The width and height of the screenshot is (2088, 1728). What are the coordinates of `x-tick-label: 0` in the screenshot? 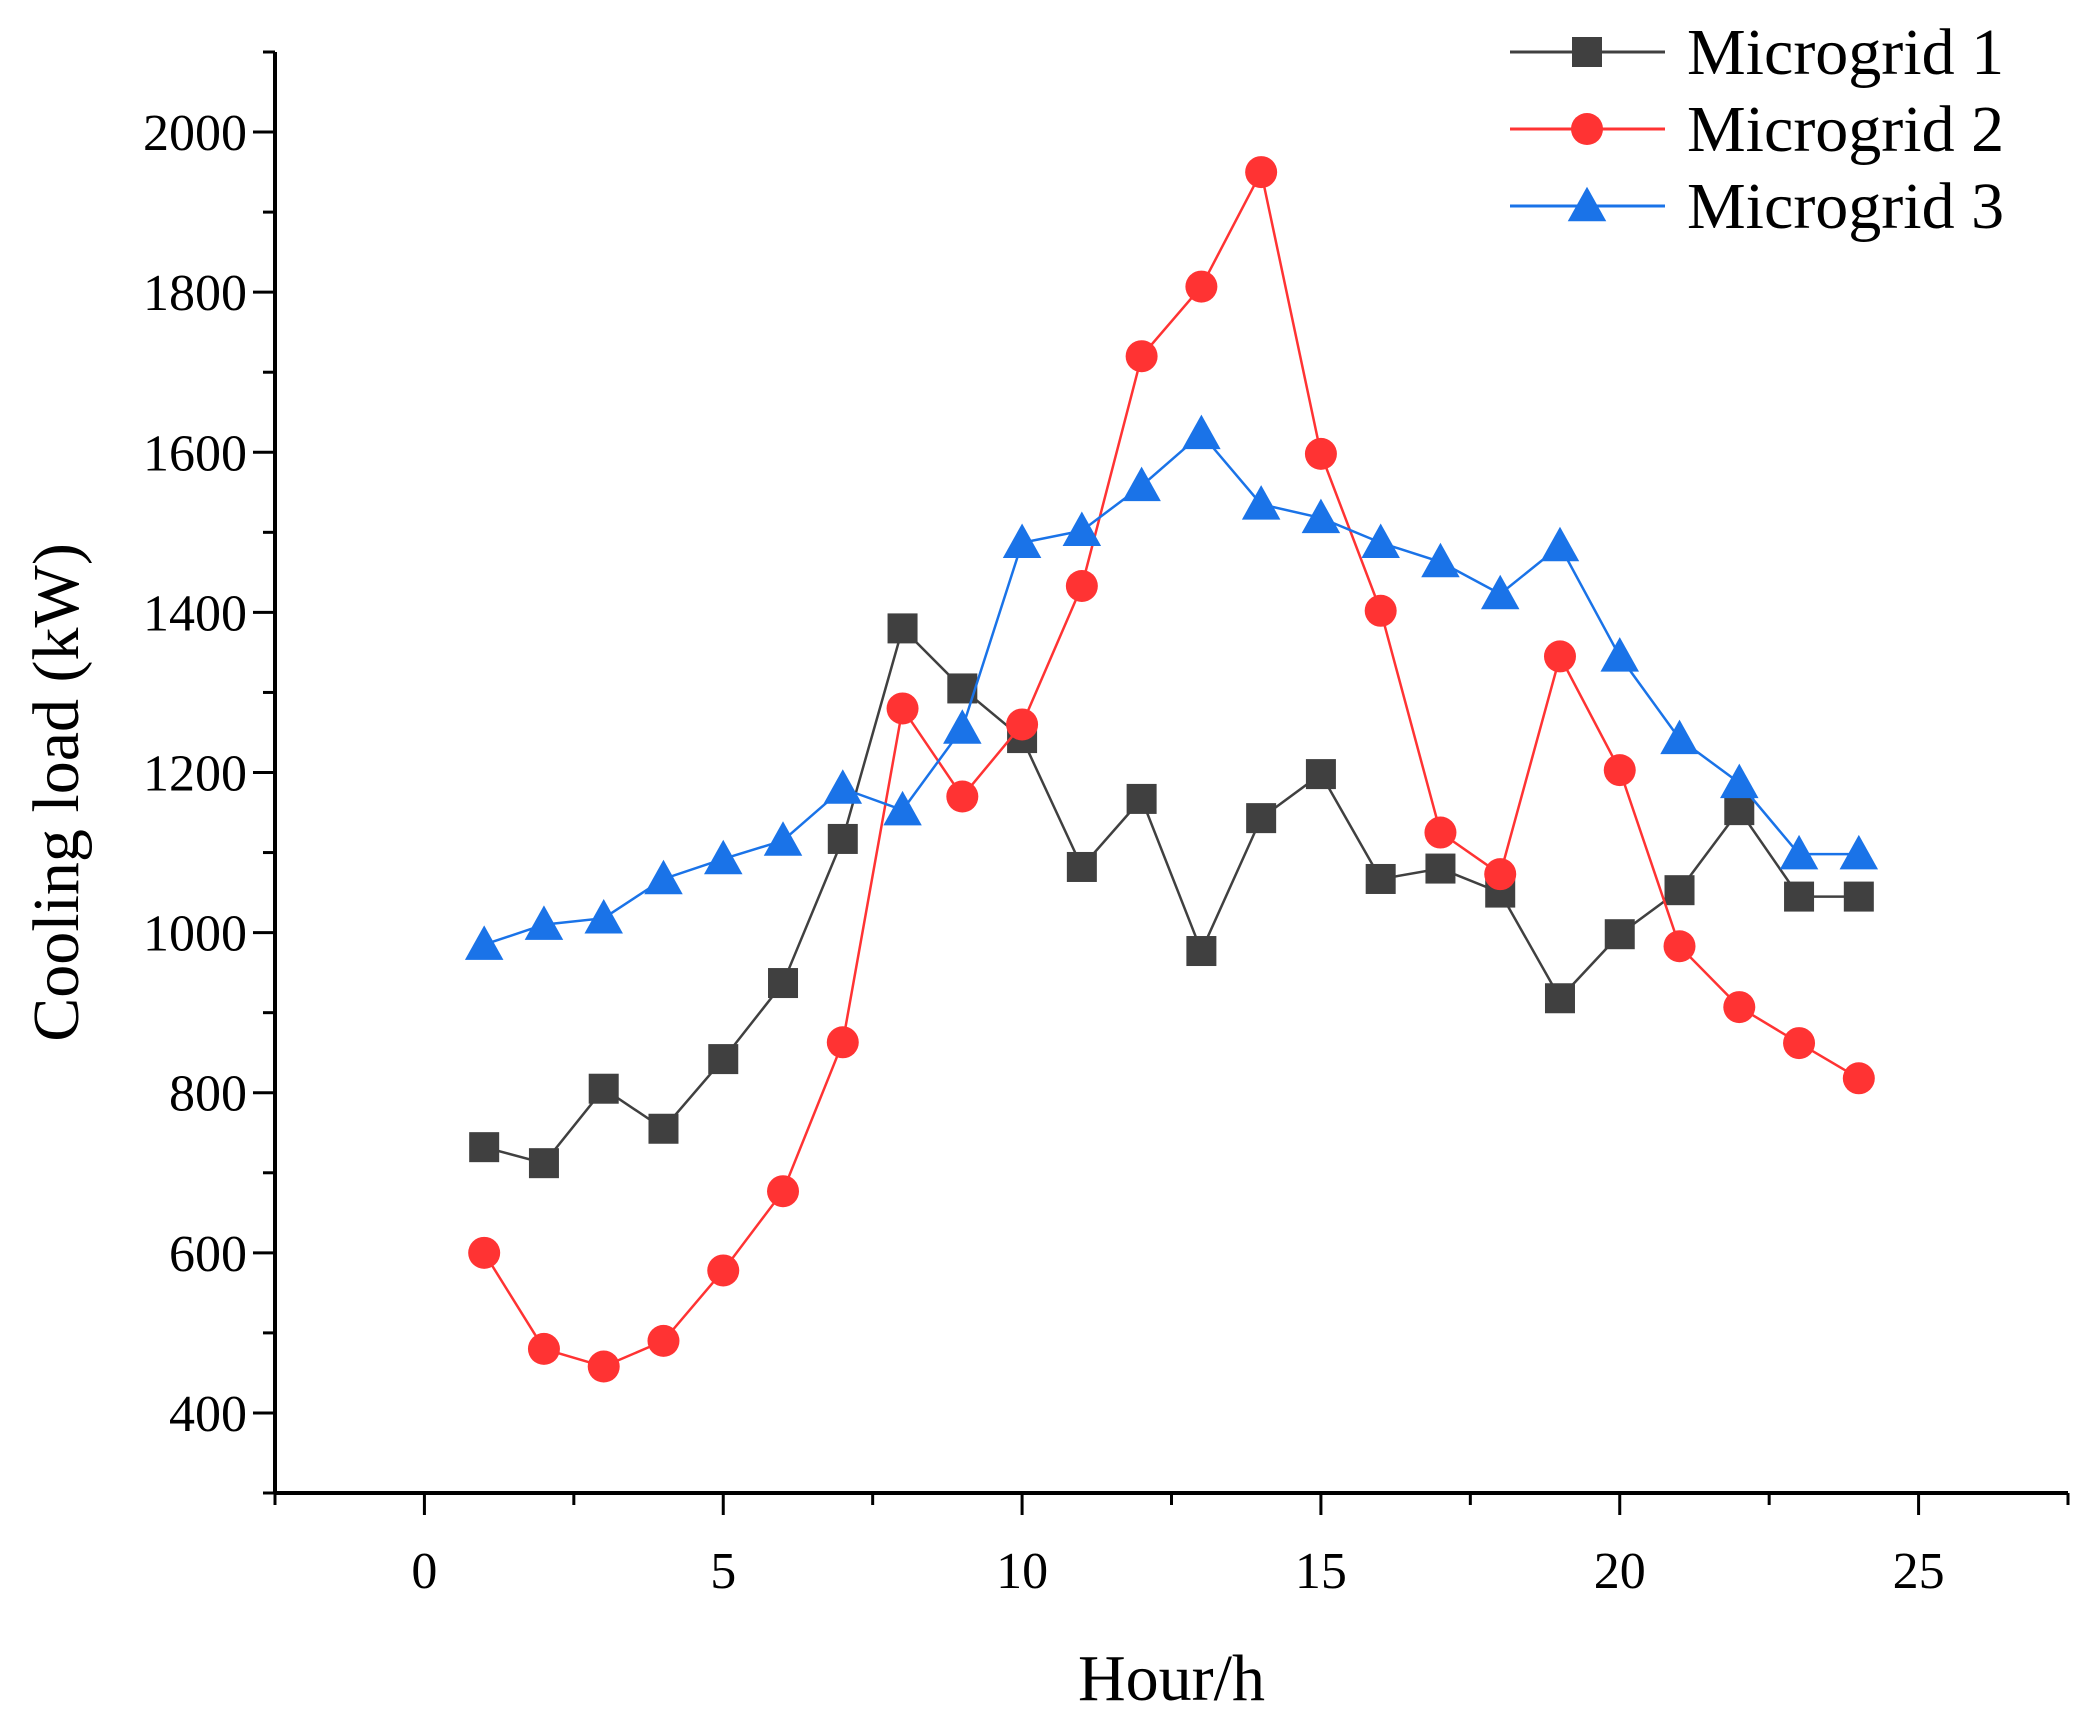 It's located at (424, 1571).